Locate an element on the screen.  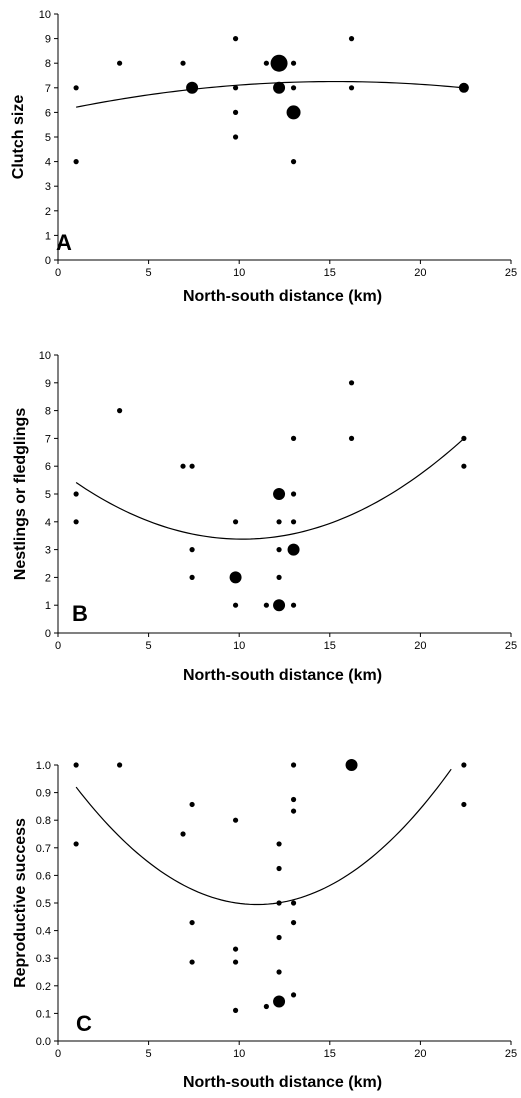
panel-label: B is located at coordinates (80, 613).